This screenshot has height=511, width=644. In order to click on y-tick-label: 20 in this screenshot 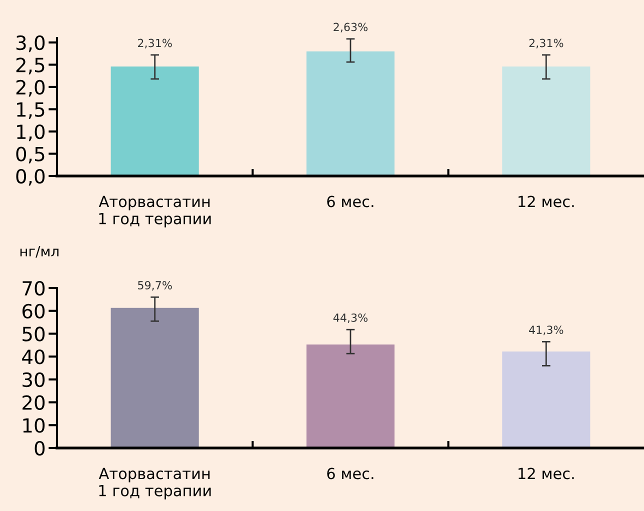, I will do `click(33, 402)`.